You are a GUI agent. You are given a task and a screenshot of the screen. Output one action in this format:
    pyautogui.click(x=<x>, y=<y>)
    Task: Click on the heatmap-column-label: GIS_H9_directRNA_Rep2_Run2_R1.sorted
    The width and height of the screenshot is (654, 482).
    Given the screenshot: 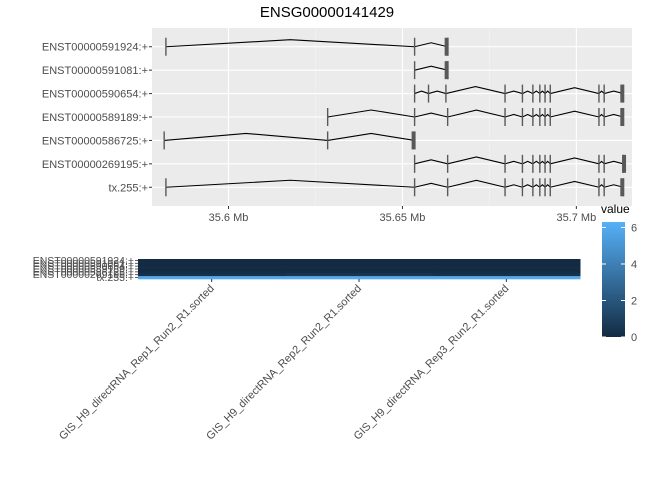 What is the action you would take?
    pyautogui.click(x=284, y=363)
    